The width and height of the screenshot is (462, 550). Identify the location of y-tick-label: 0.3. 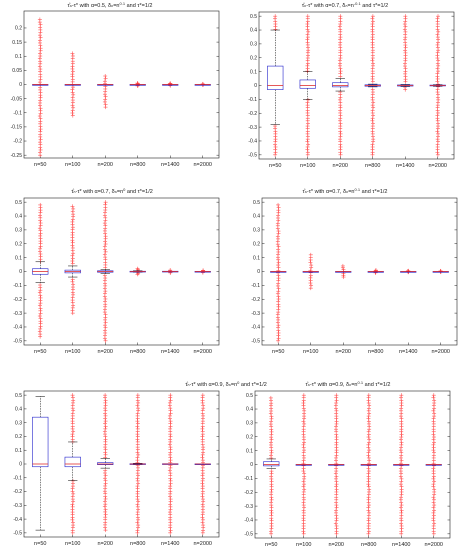
(18, 423).